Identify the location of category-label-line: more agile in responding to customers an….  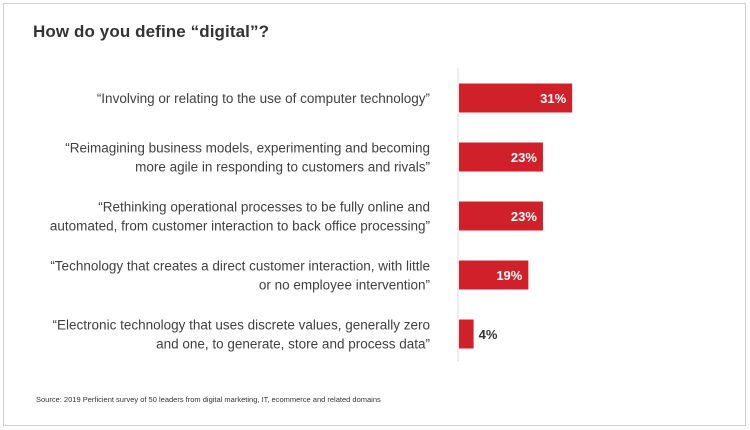
(282, 167).